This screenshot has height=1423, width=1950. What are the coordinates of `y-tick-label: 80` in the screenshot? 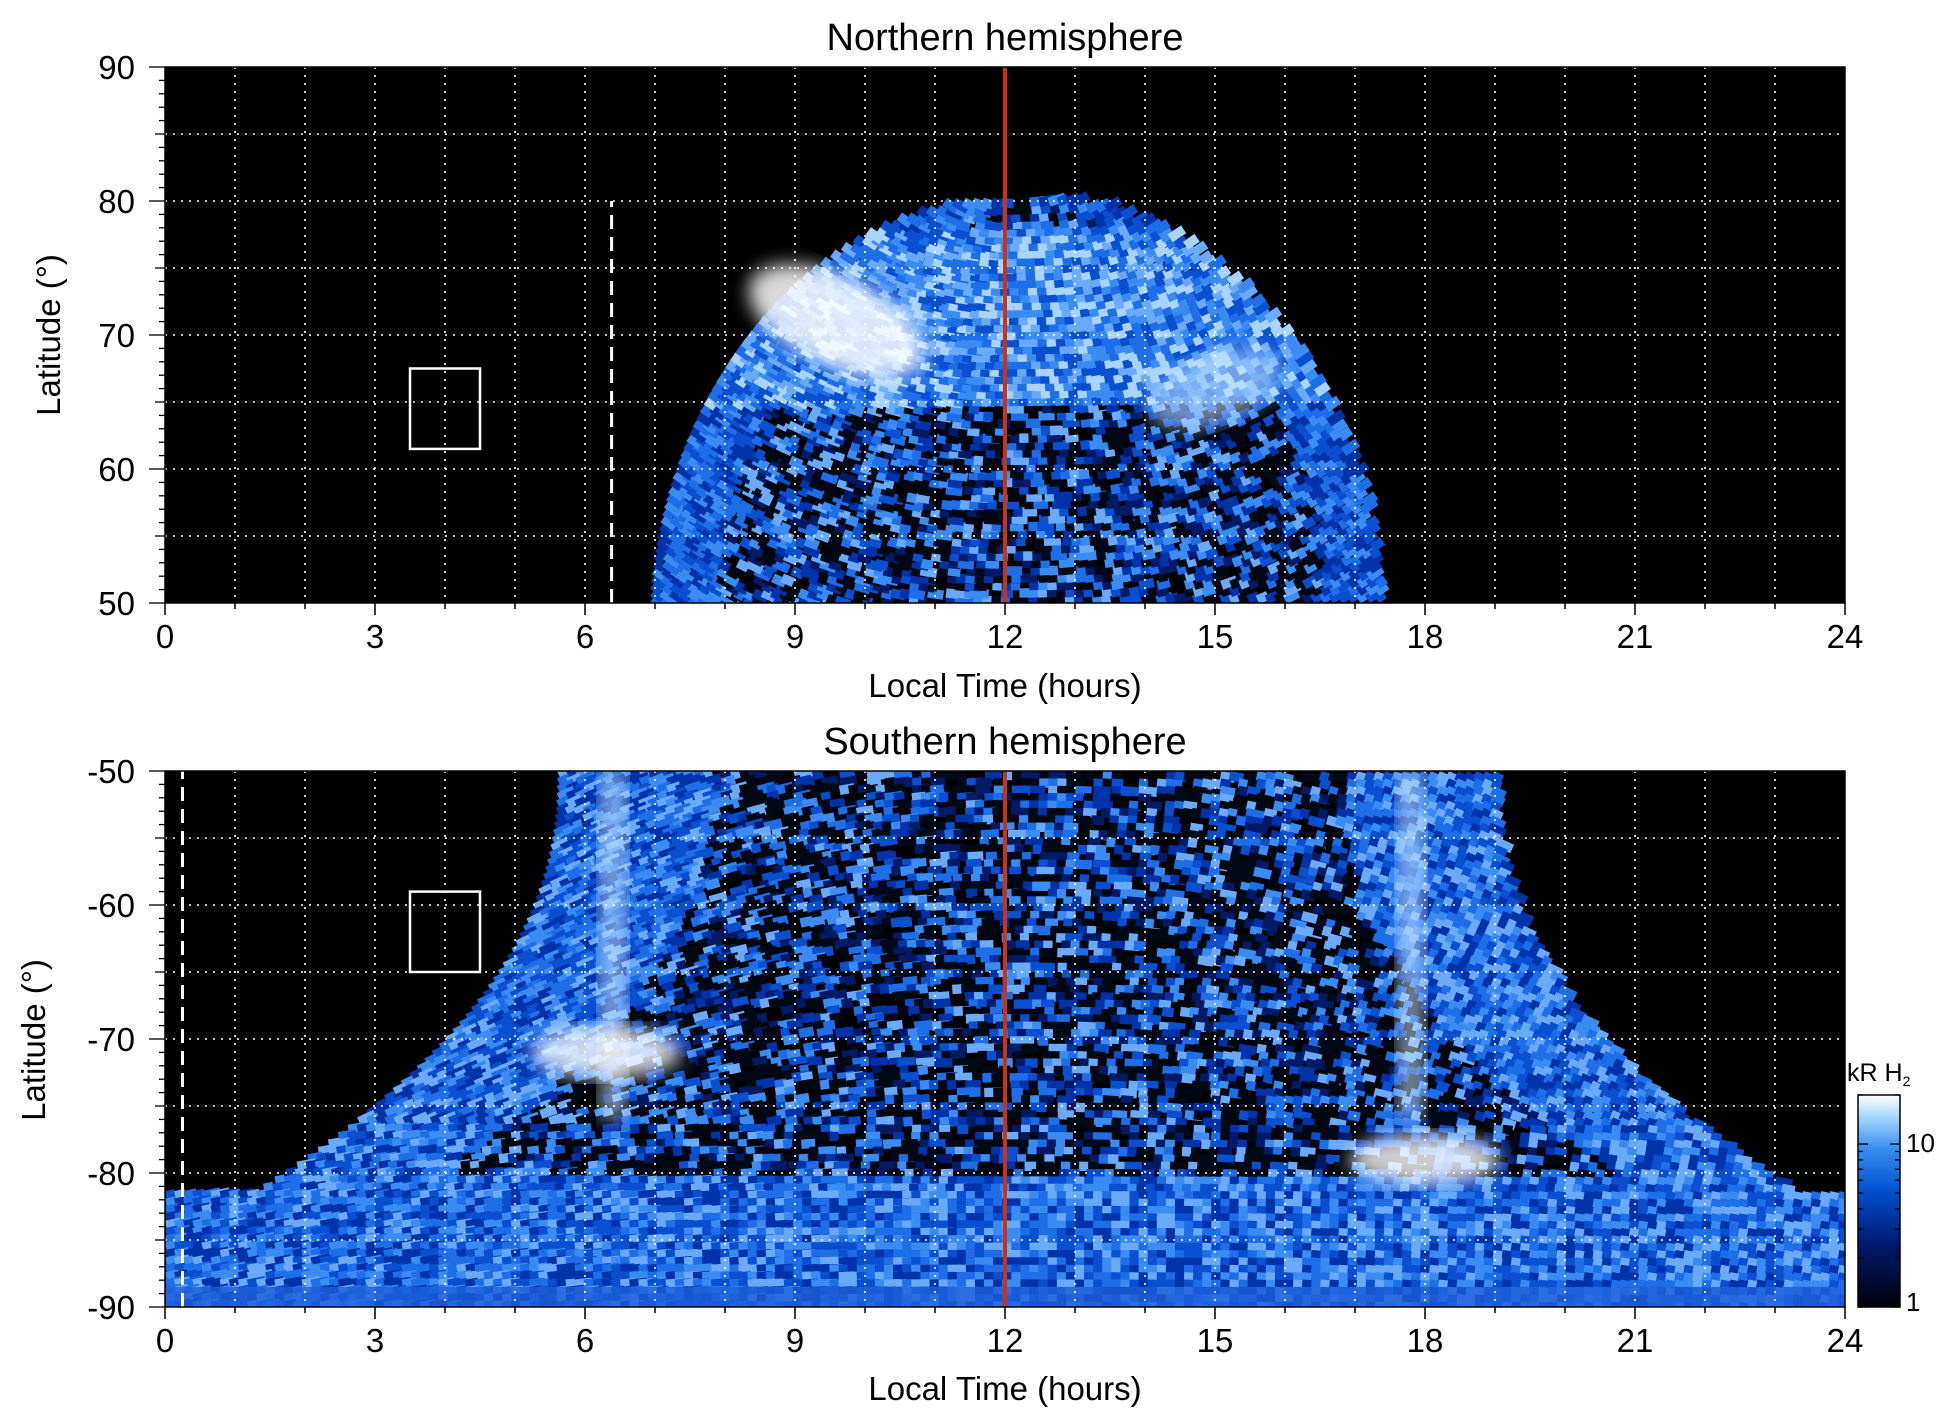 It's located at (116, 201).